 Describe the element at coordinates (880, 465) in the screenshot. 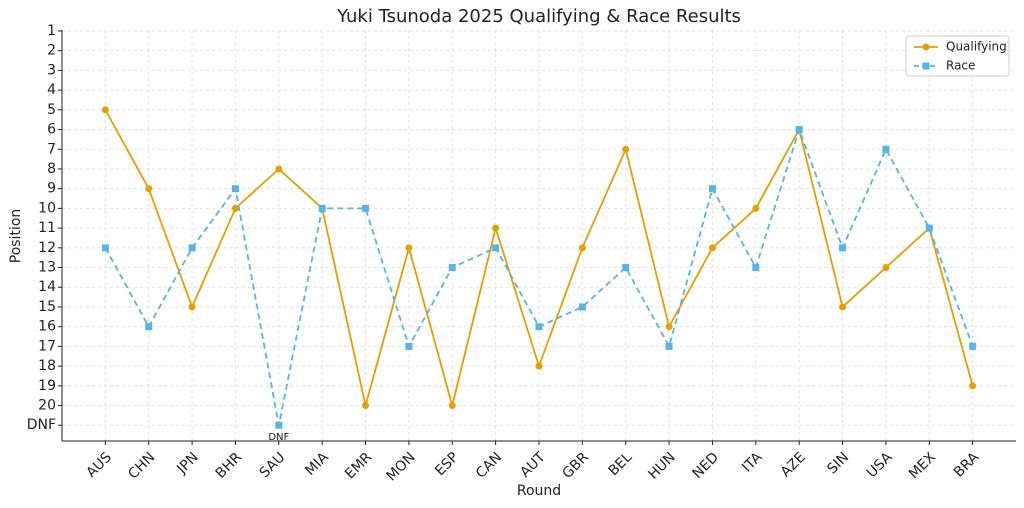

I see `x-tick-label: USA` at that location.